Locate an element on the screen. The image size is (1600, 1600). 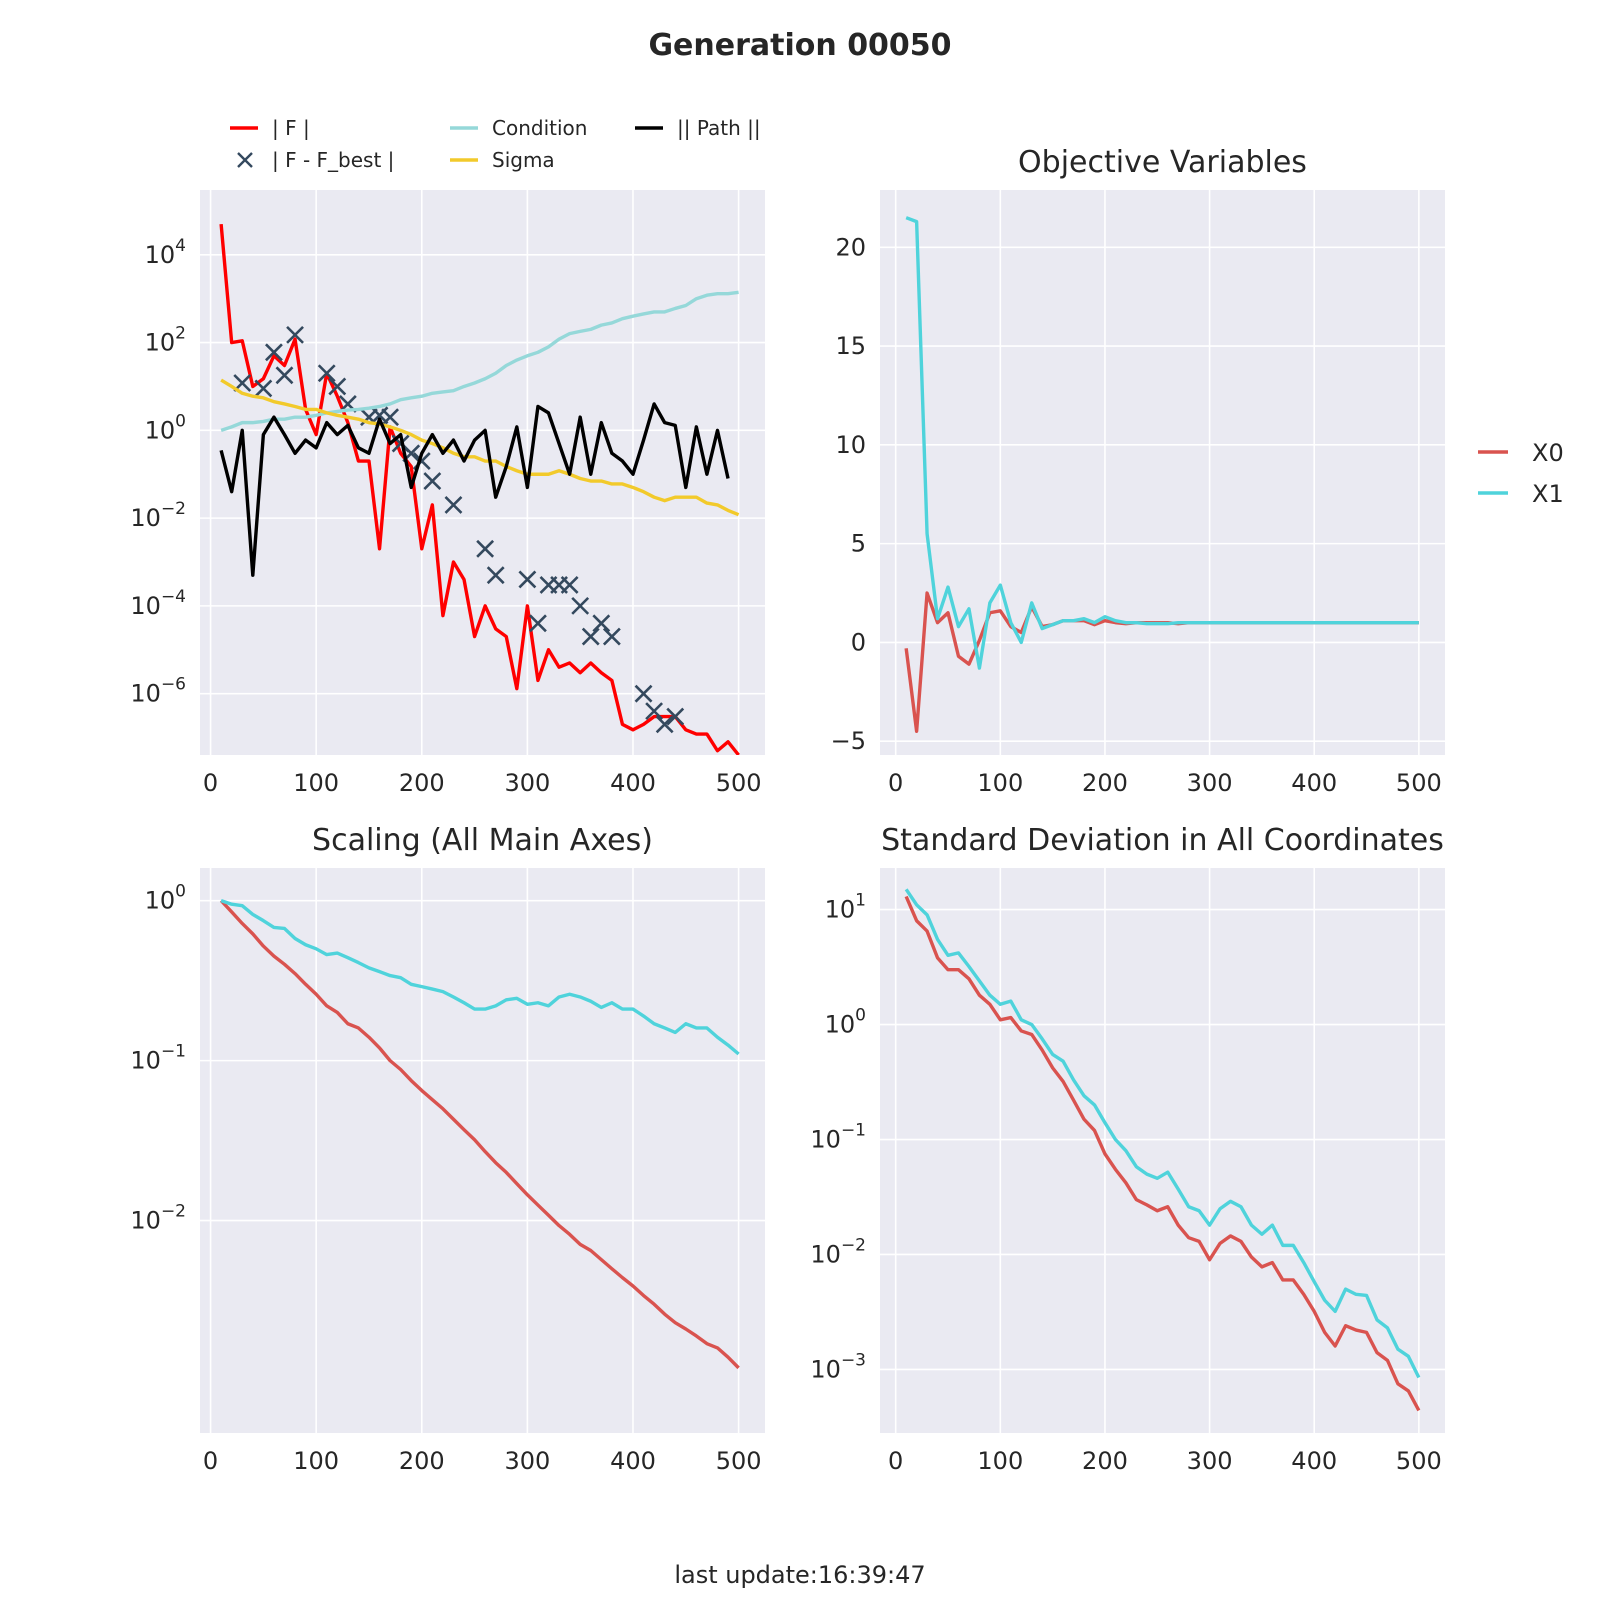
legend-label: X1 is located at coordinates (1548, 494).